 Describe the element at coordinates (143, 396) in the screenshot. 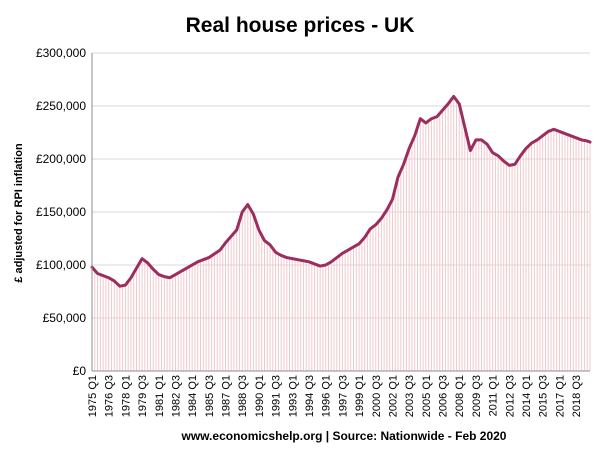

I see `x-tick-label: 1979 Q3` at that location.